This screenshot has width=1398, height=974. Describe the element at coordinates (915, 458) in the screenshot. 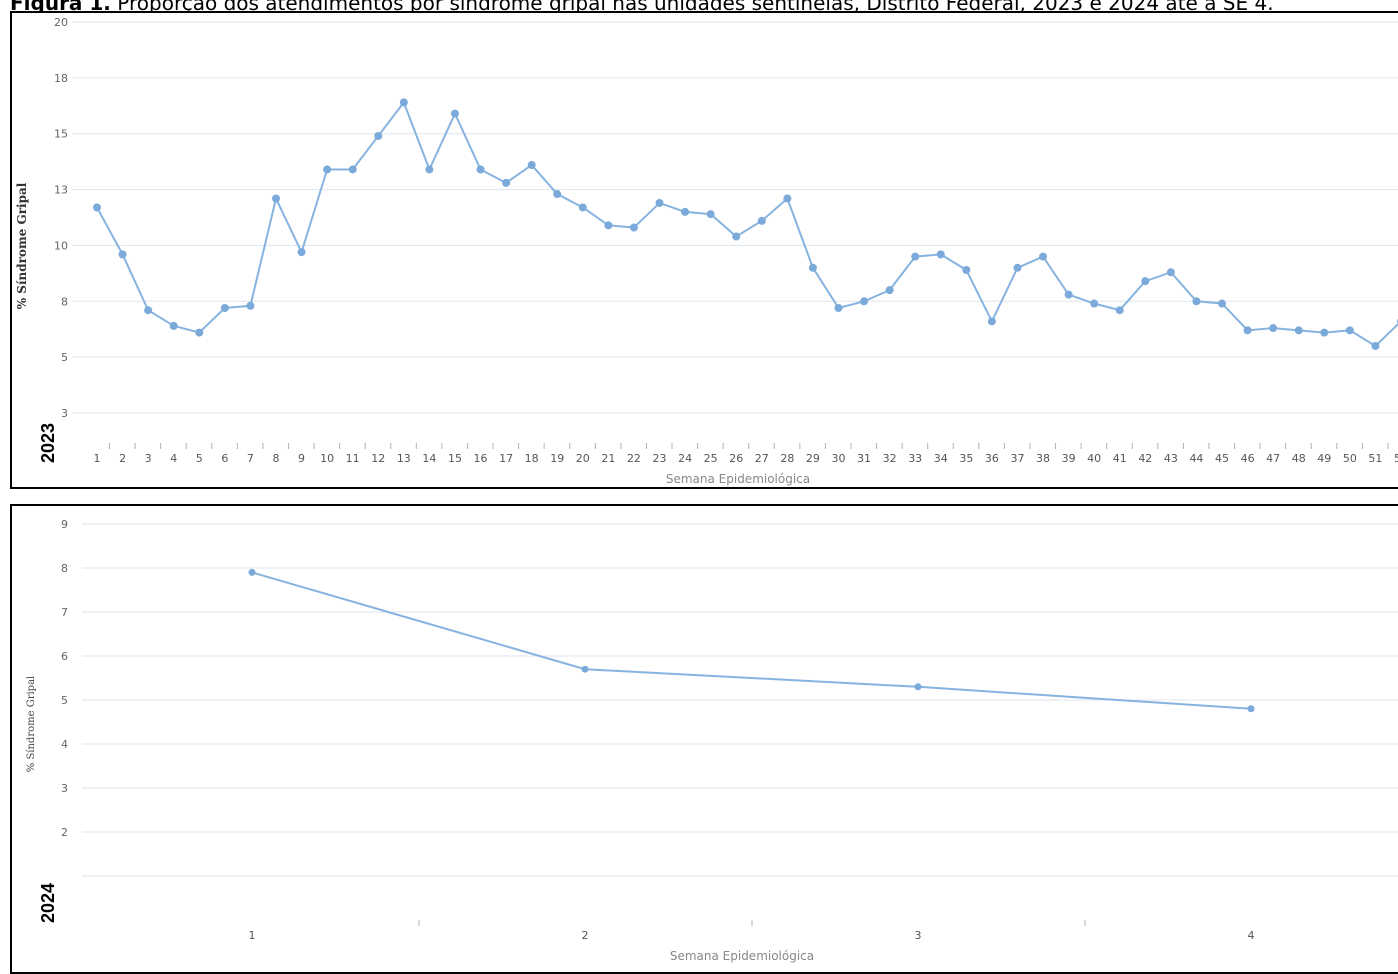

I see `x-tick-label: 33` at that location.